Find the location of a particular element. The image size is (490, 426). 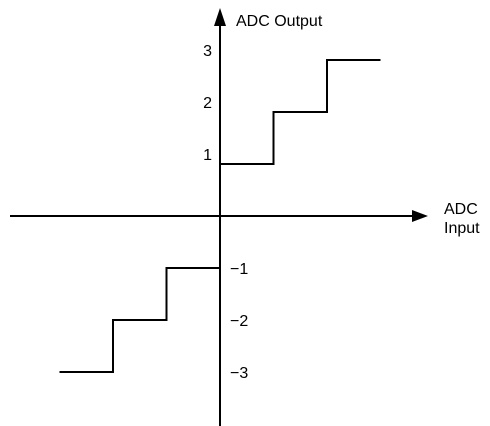

x-axis-arrowhead is located at coordinates (420, 216).